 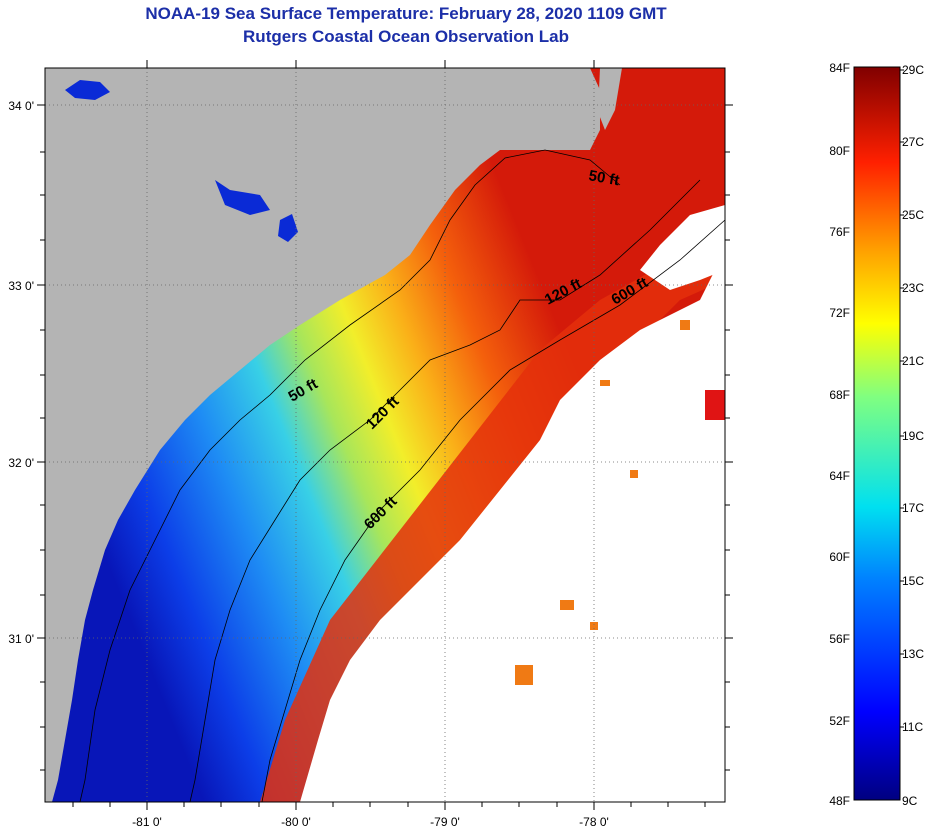 What do you see at coordinates (910, 801) in the screenshot?
I see `celsius-tick-label: 9C` at bounding box center [910, 801].